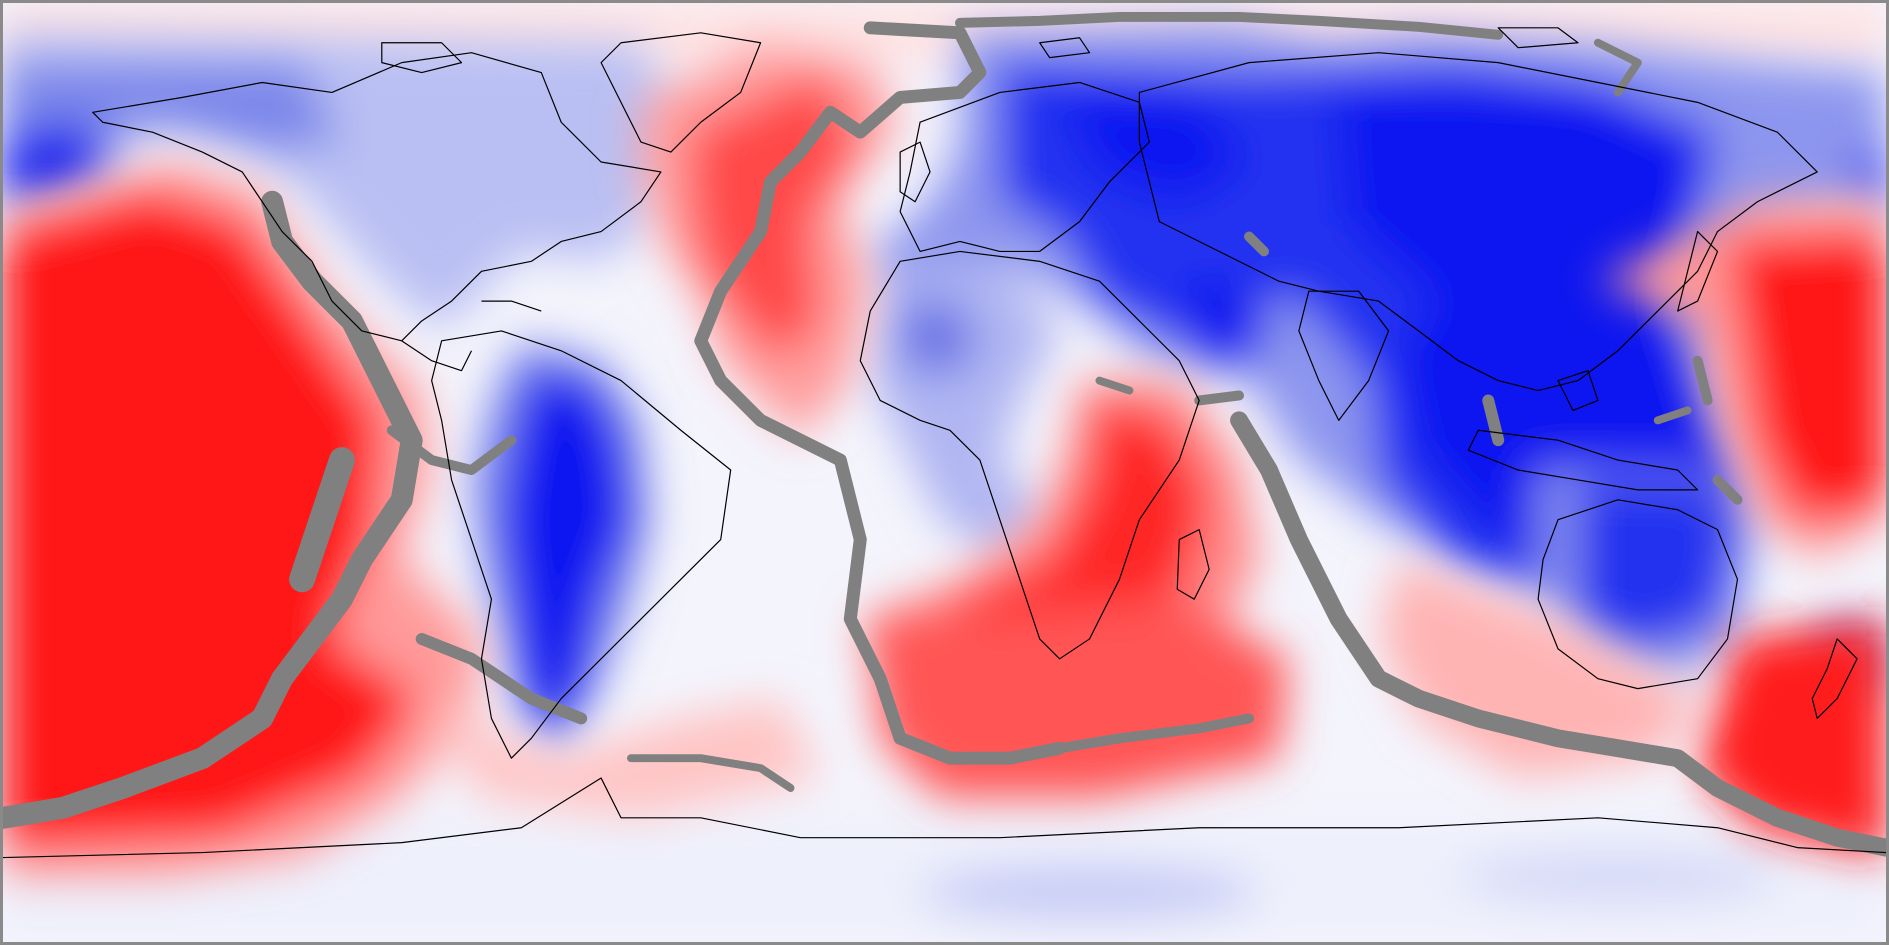 This screenshot has height=945, width=1889. Describe the element at coordinates (1834, 679) in the screenshot. I see `coastline-new-zealand` at that location.